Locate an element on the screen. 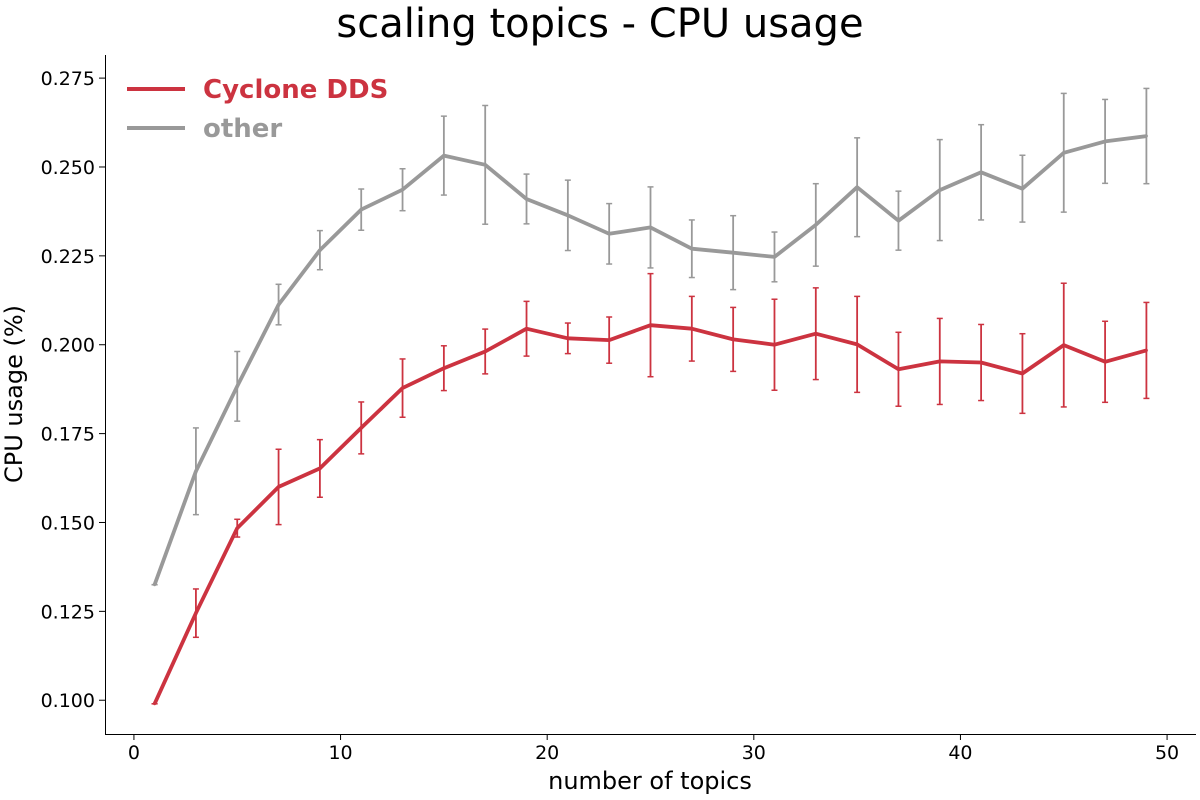  x-tick-label: 30 is located at coordinates (754, 753).